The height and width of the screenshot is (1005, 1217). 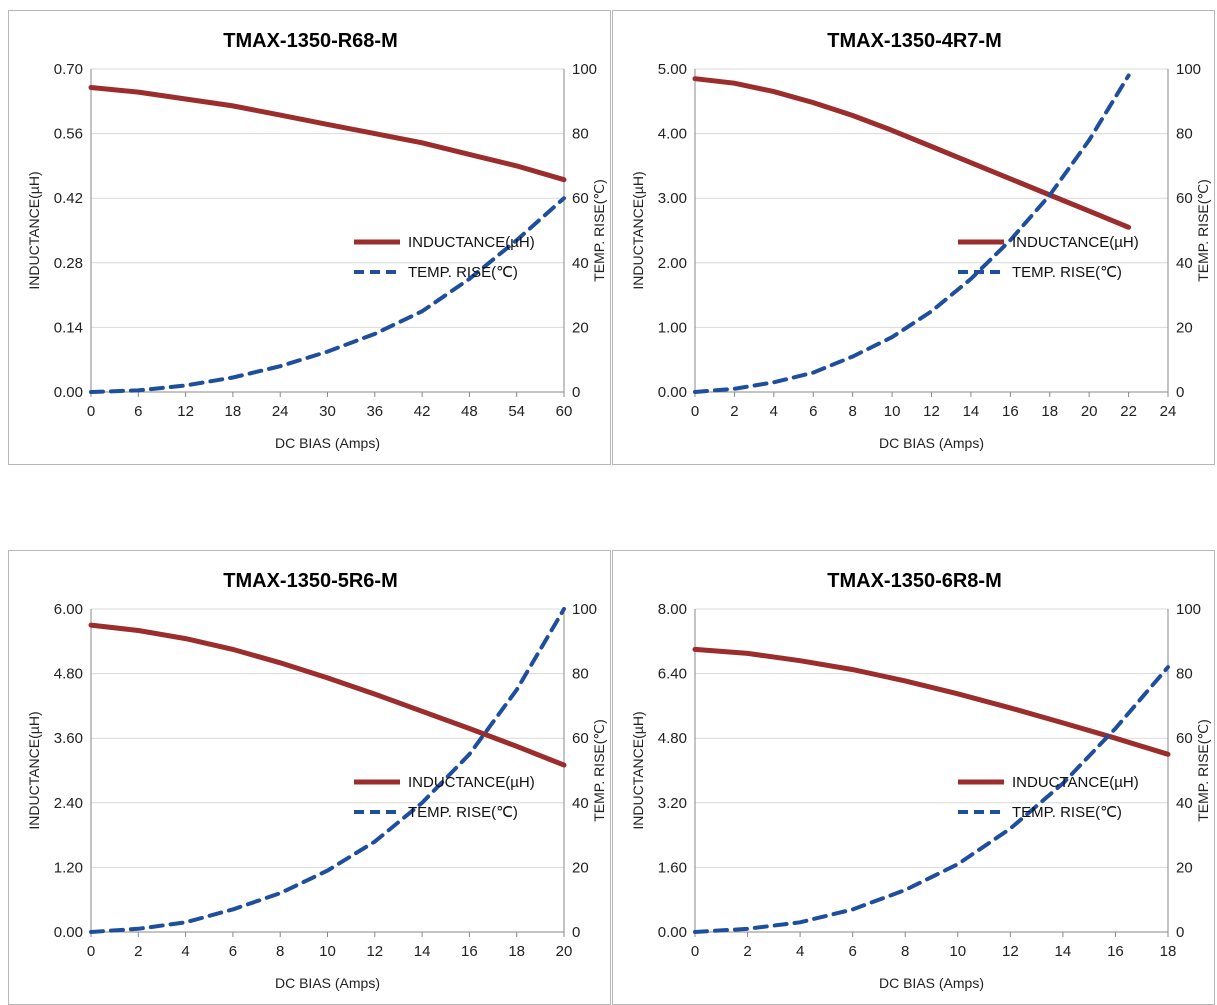 What do you see at coordinates (68, 867) in the screenshot?
I see `y-tick-label: 1.20` at bounding box center [68, 867].